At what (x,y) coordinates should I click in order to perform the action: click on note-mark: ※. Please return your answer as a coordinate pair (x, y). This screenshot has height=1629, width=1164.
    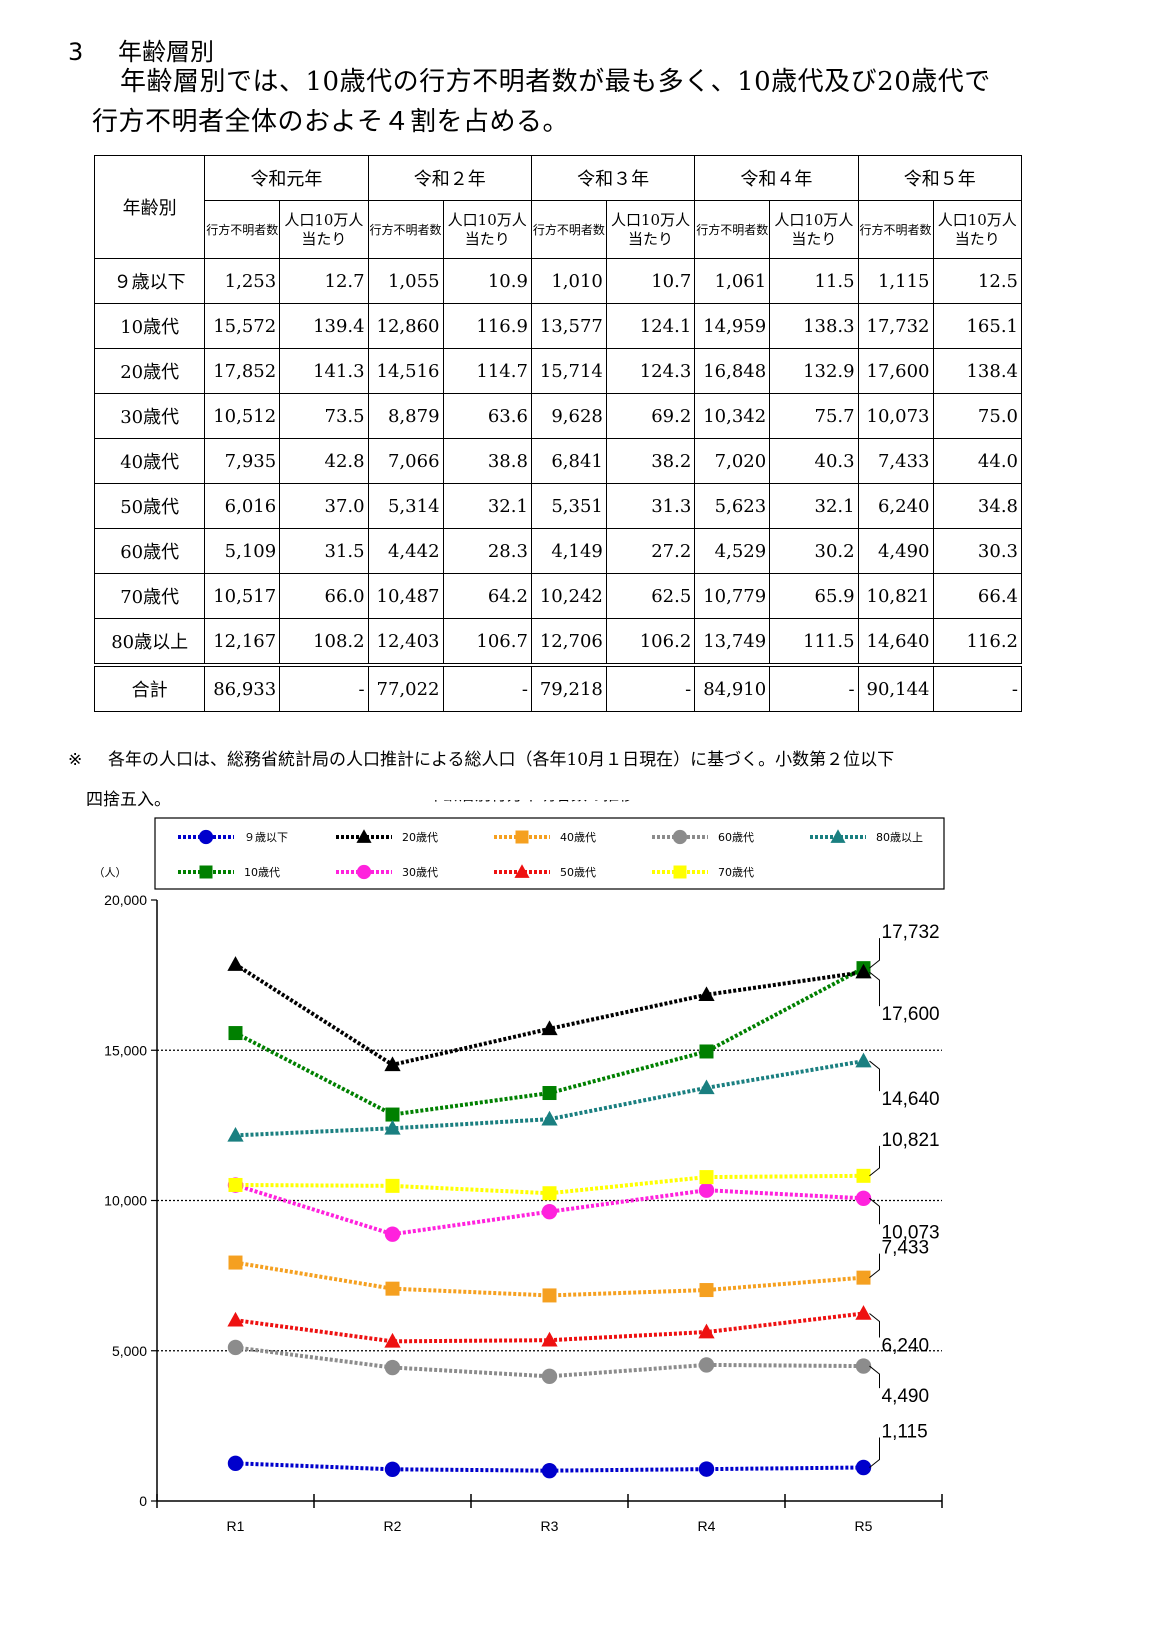
    Looking at the image, I should click on (75, 760).